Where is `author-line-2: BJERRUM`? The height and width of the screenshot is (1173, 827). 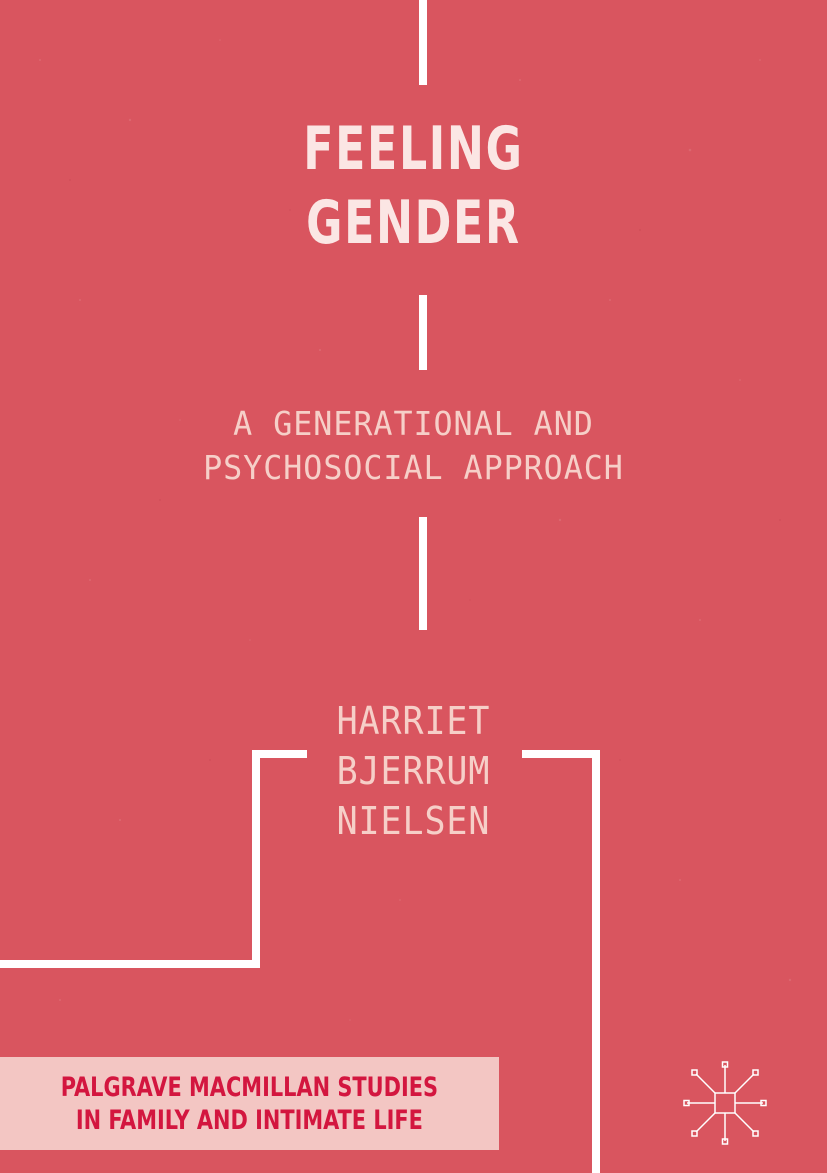
author-line-2: BJERRUM is located at coordinates (413, 771).